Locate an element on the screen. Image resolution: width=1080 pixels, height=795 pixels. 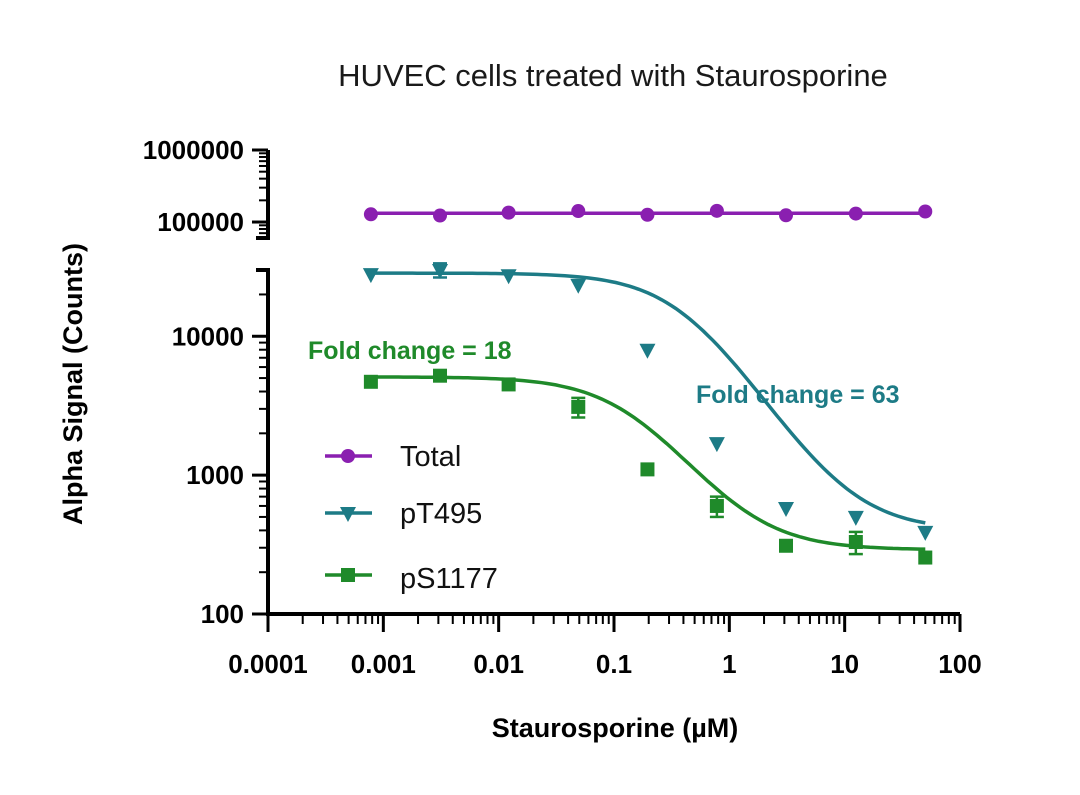
x-tick-label: 0.001 is located at coordinates (383, 664).